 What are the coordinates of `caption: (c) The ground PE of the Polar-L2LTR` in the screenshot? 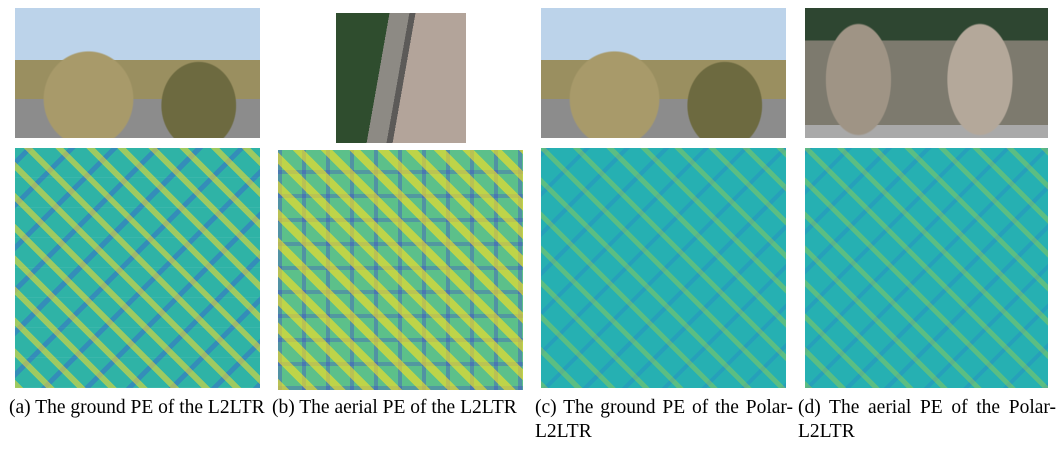 It's located at (664, 419).